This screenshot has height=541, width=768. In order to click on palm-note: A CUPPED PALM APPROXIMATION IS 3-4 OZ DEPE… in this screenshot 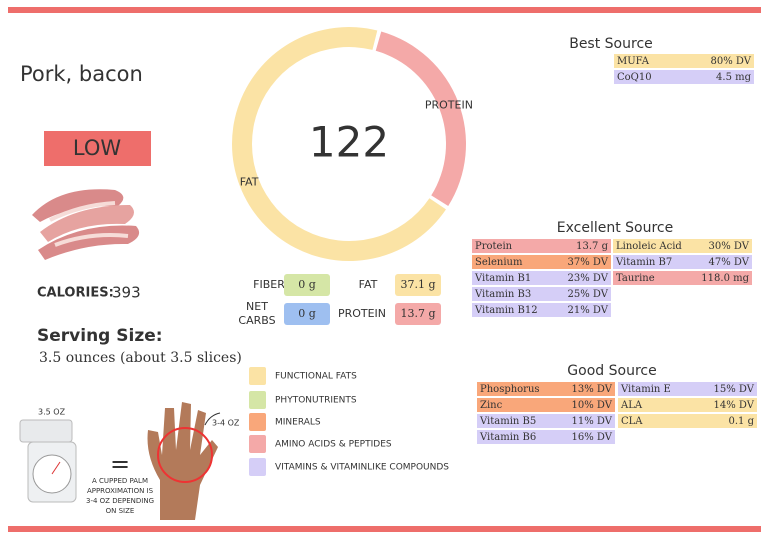, I will do `click(120, 496)`.